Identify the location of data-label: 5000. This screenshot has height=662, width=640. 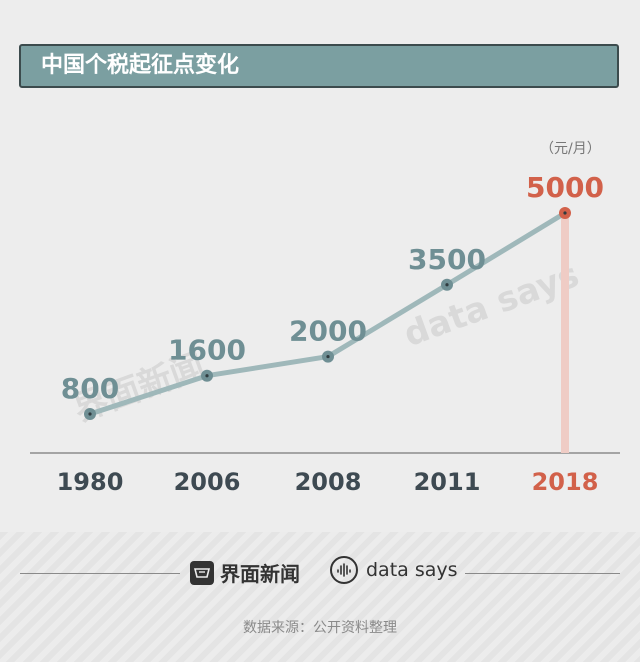
(565, 187).